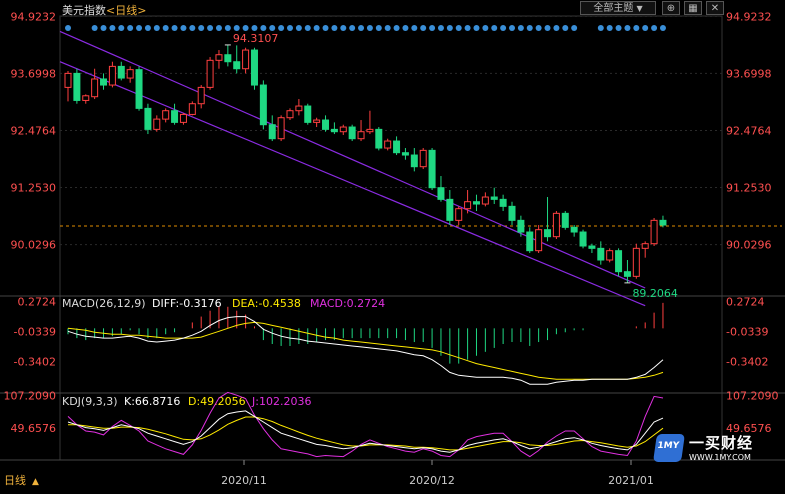 This screenshot has width=785, height=494. I want to click on macd-y-tick-left: 0.2724, so click(37, 302).